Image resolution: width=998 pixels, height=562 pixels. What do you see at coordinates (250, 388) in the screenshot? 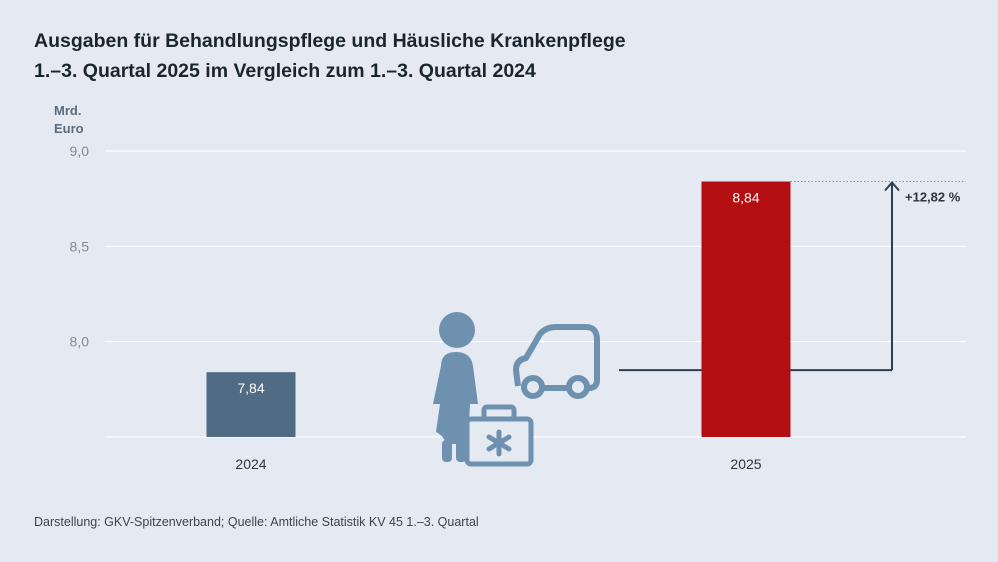
I see `bar-value-label: 7,84` at bounding box center [250, 388].